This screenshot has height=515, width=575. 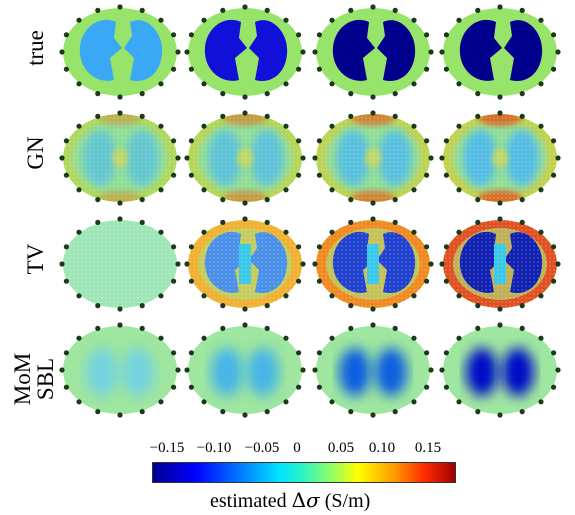 What do you see at coordinates (167, 448) in the screenshot?
I see `colorbar-tick-label: −0.15` at bounding box center [167, 448].